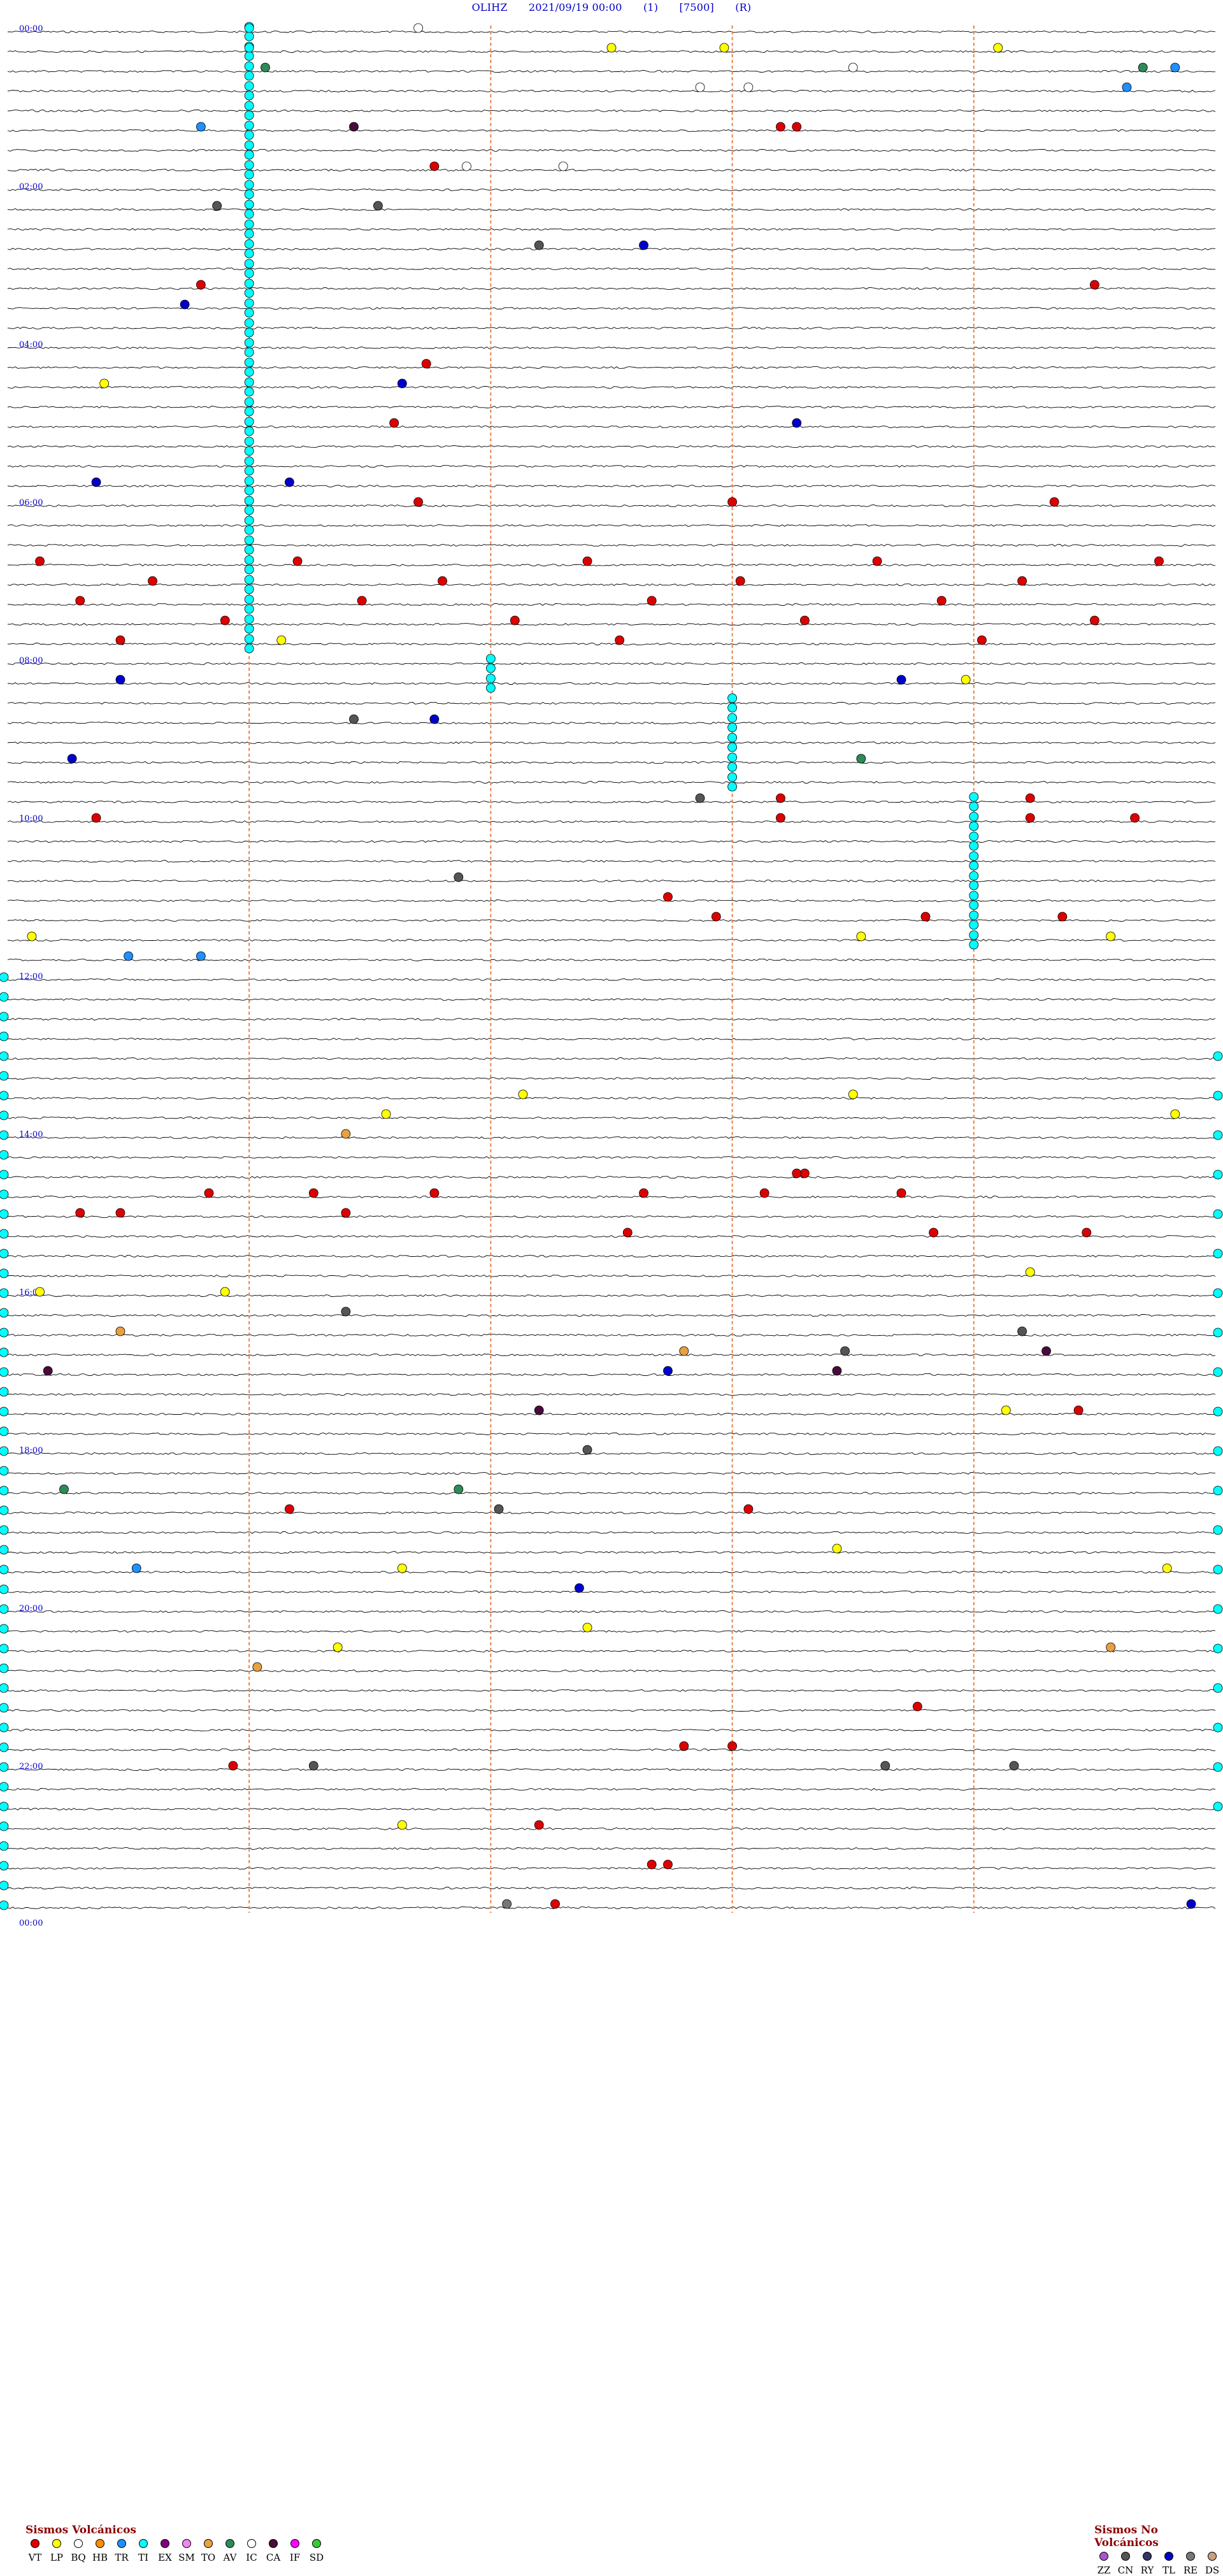 This screenshot has width=1223, height=2576. I want to click on legend-dot-if, so click(294, 2544).